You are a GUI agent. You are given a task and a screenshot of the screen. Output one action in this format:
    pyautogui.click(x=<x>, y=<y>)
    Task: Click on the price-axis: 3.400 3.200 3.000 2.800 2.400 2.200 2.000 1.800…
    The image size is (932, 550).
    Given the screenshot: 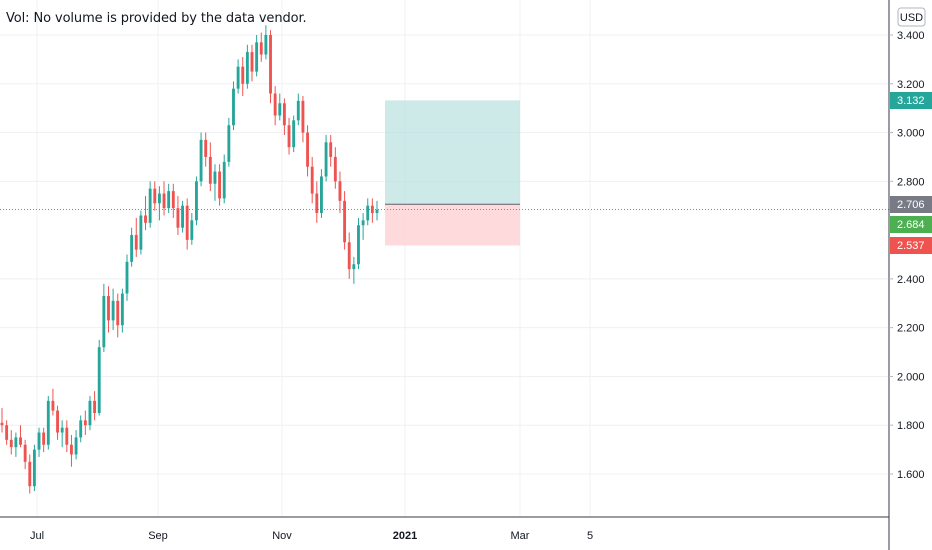 What is the action you would take?
    pyautogui.click(x=907, y=255)
    